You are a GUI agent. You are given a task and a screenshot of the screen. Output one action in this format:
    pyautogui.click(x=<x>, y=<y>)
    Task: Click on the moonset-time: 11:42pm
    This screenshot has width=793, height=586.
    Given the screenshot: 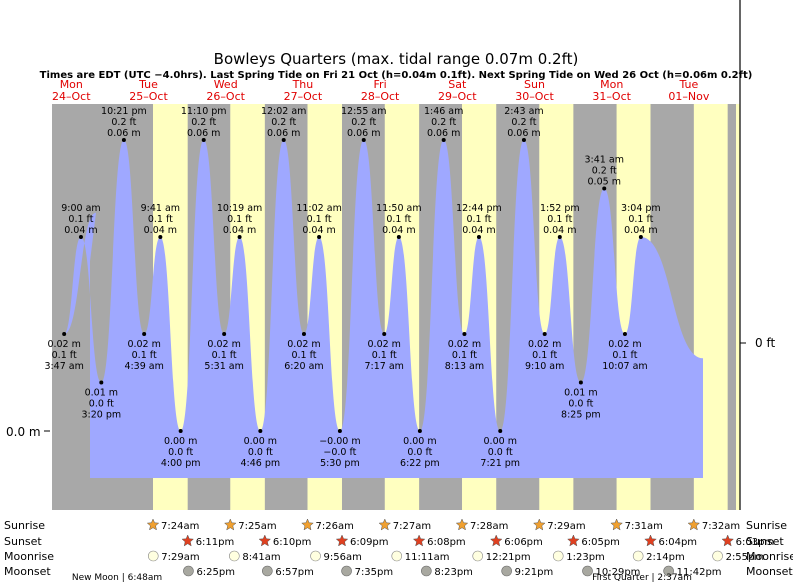 What is the action you would take?
    pyautogui.click(x=699, y=572)
    